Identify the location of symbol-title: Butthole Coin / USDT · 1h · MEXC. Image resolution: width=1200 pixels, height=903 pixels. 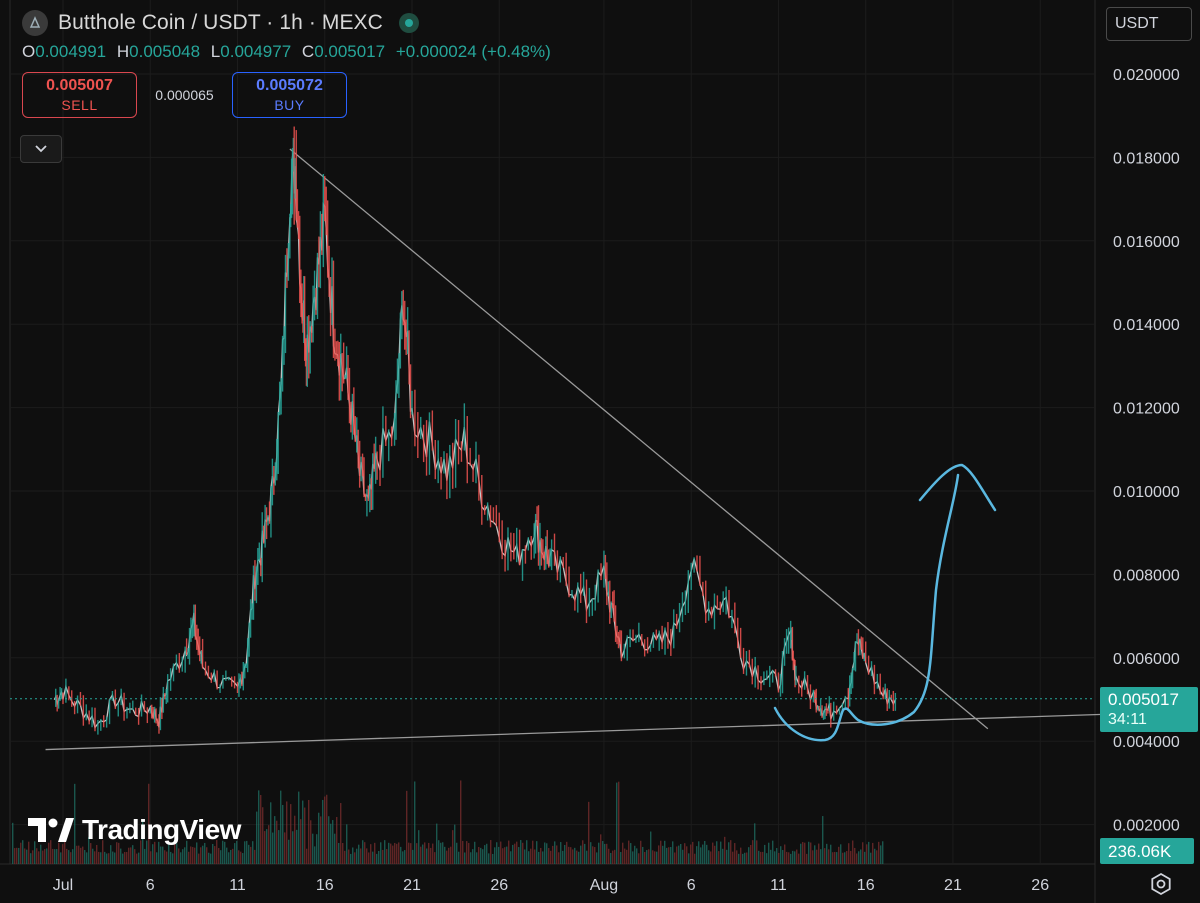
(220, 22).